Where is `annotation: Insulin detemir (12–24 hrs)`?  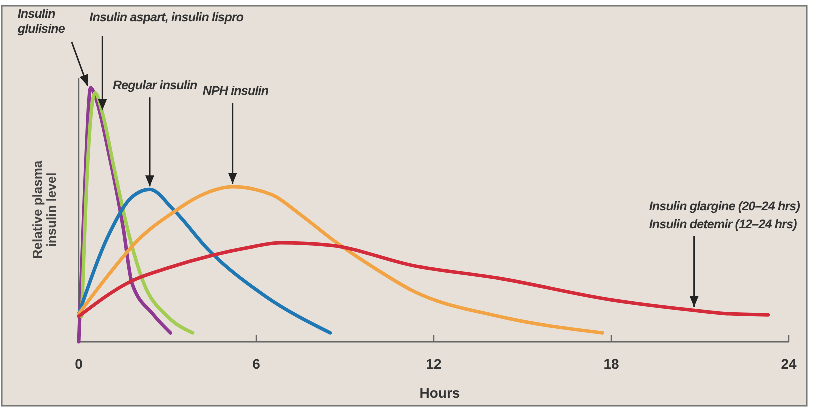
annotation: Insulin detemir (12–24 hrs) is located at coordinates (723, 224).